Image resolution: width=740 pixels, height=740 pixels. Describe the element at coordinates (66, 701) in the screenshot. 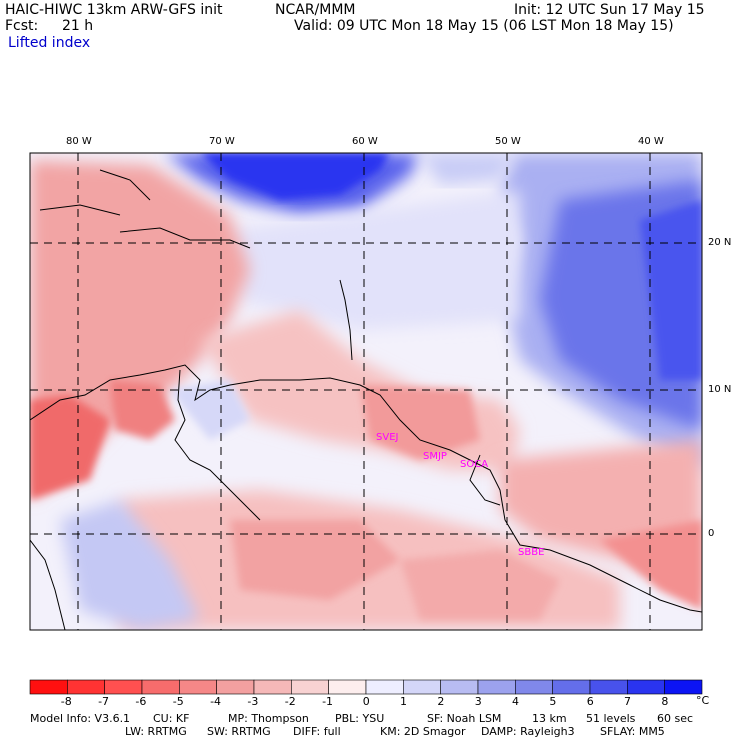

I see `colorbar-tick-label: -8` at that location.